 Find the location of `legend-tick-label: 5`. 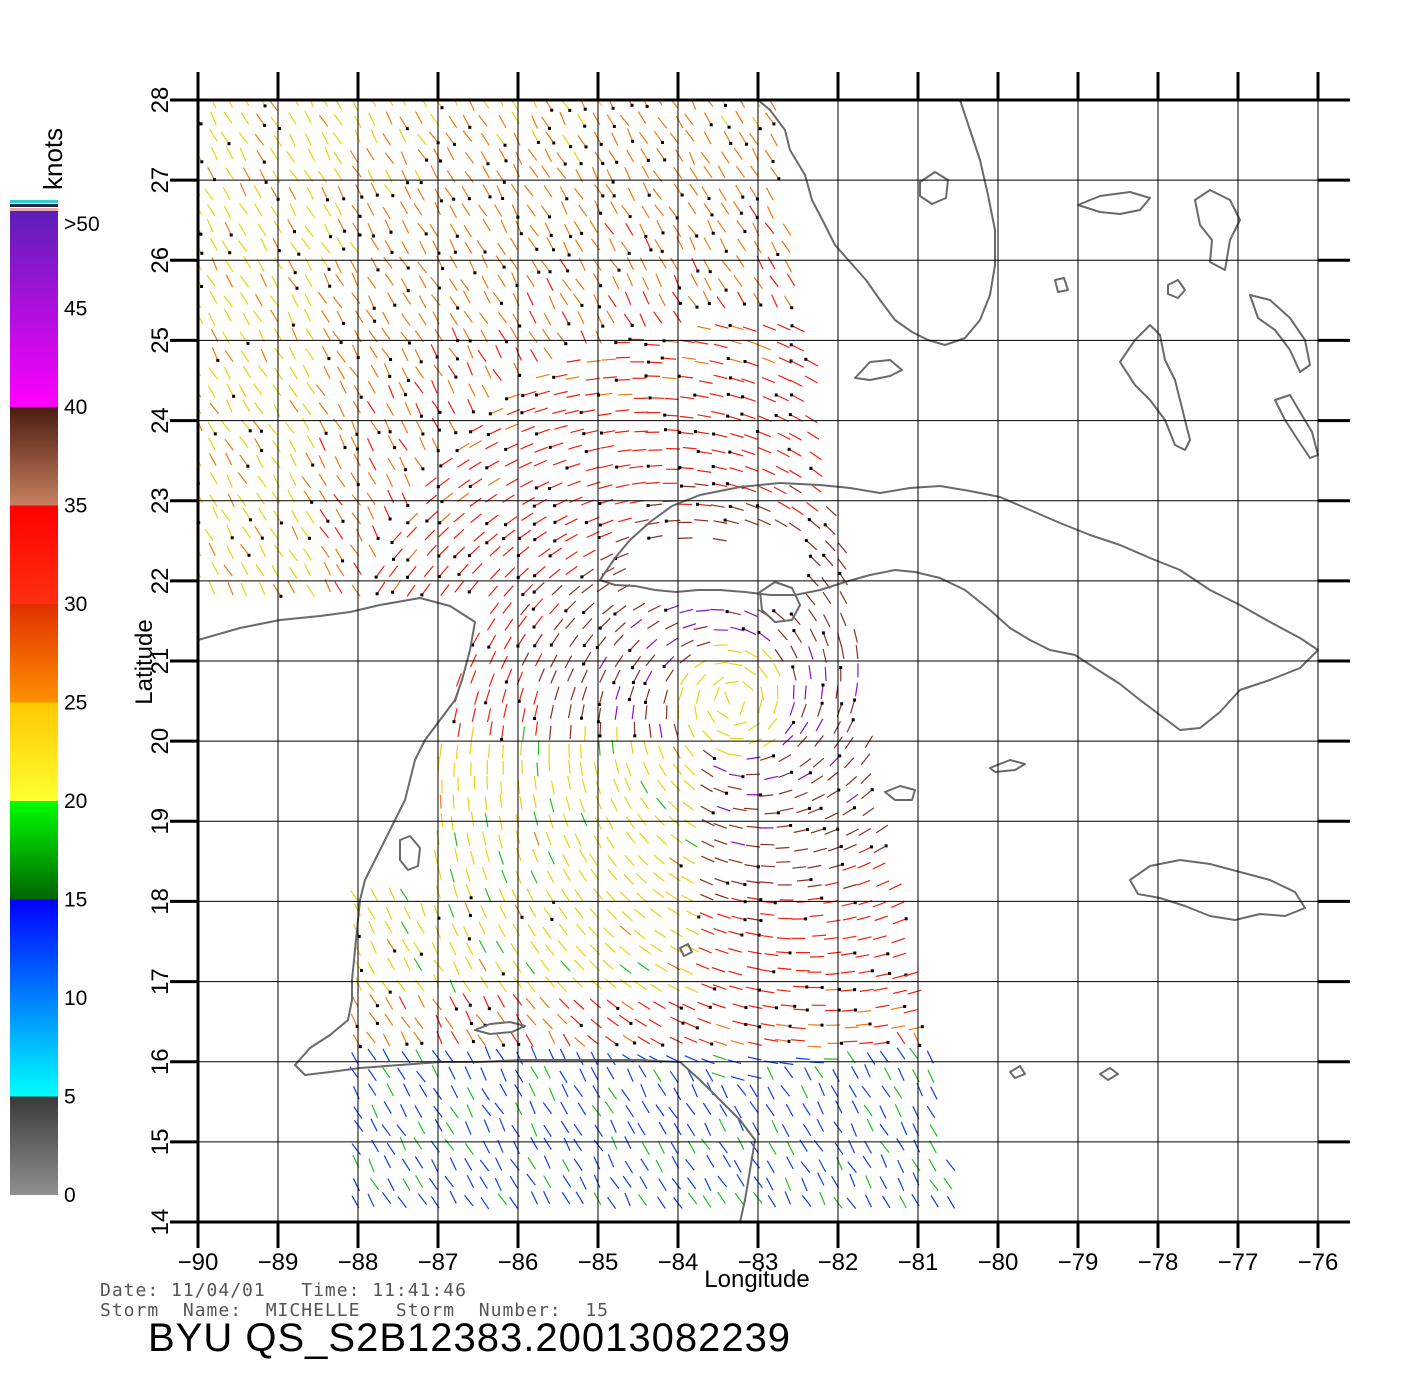

legend-tick-label: 5 is located at coordinates (70, 1097).